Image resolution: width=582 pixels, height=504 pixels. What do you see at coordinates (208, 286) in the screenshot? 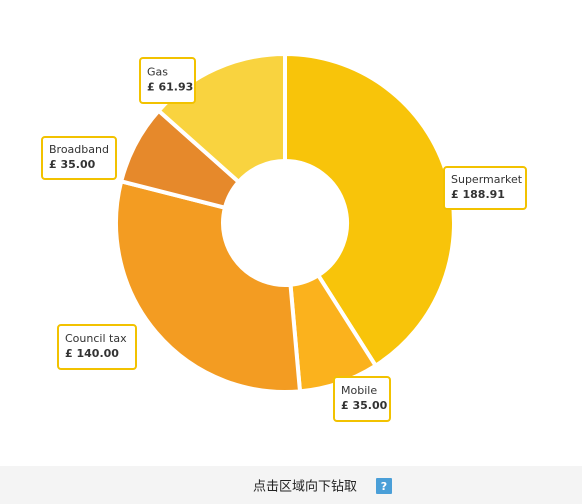
I see `pie-slice` at bounding box center [208, 286].